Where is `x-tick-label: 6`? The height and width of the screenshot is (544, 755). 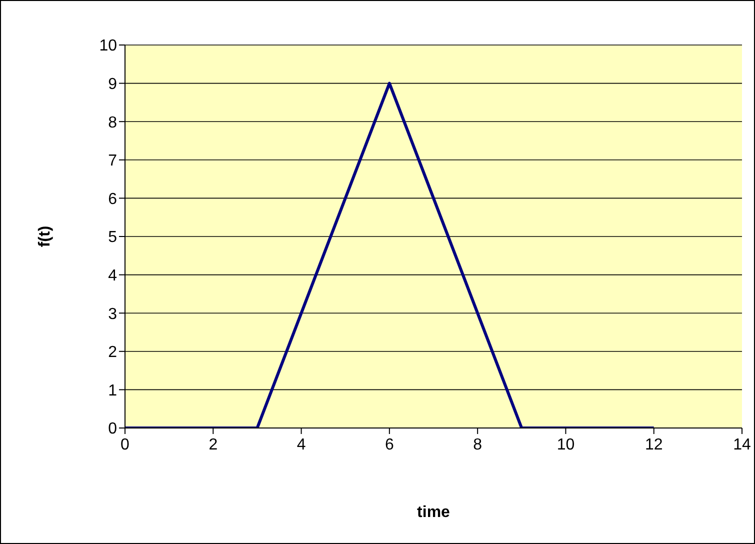 x-tick-label: 6 is located at coordinates (389, 445).